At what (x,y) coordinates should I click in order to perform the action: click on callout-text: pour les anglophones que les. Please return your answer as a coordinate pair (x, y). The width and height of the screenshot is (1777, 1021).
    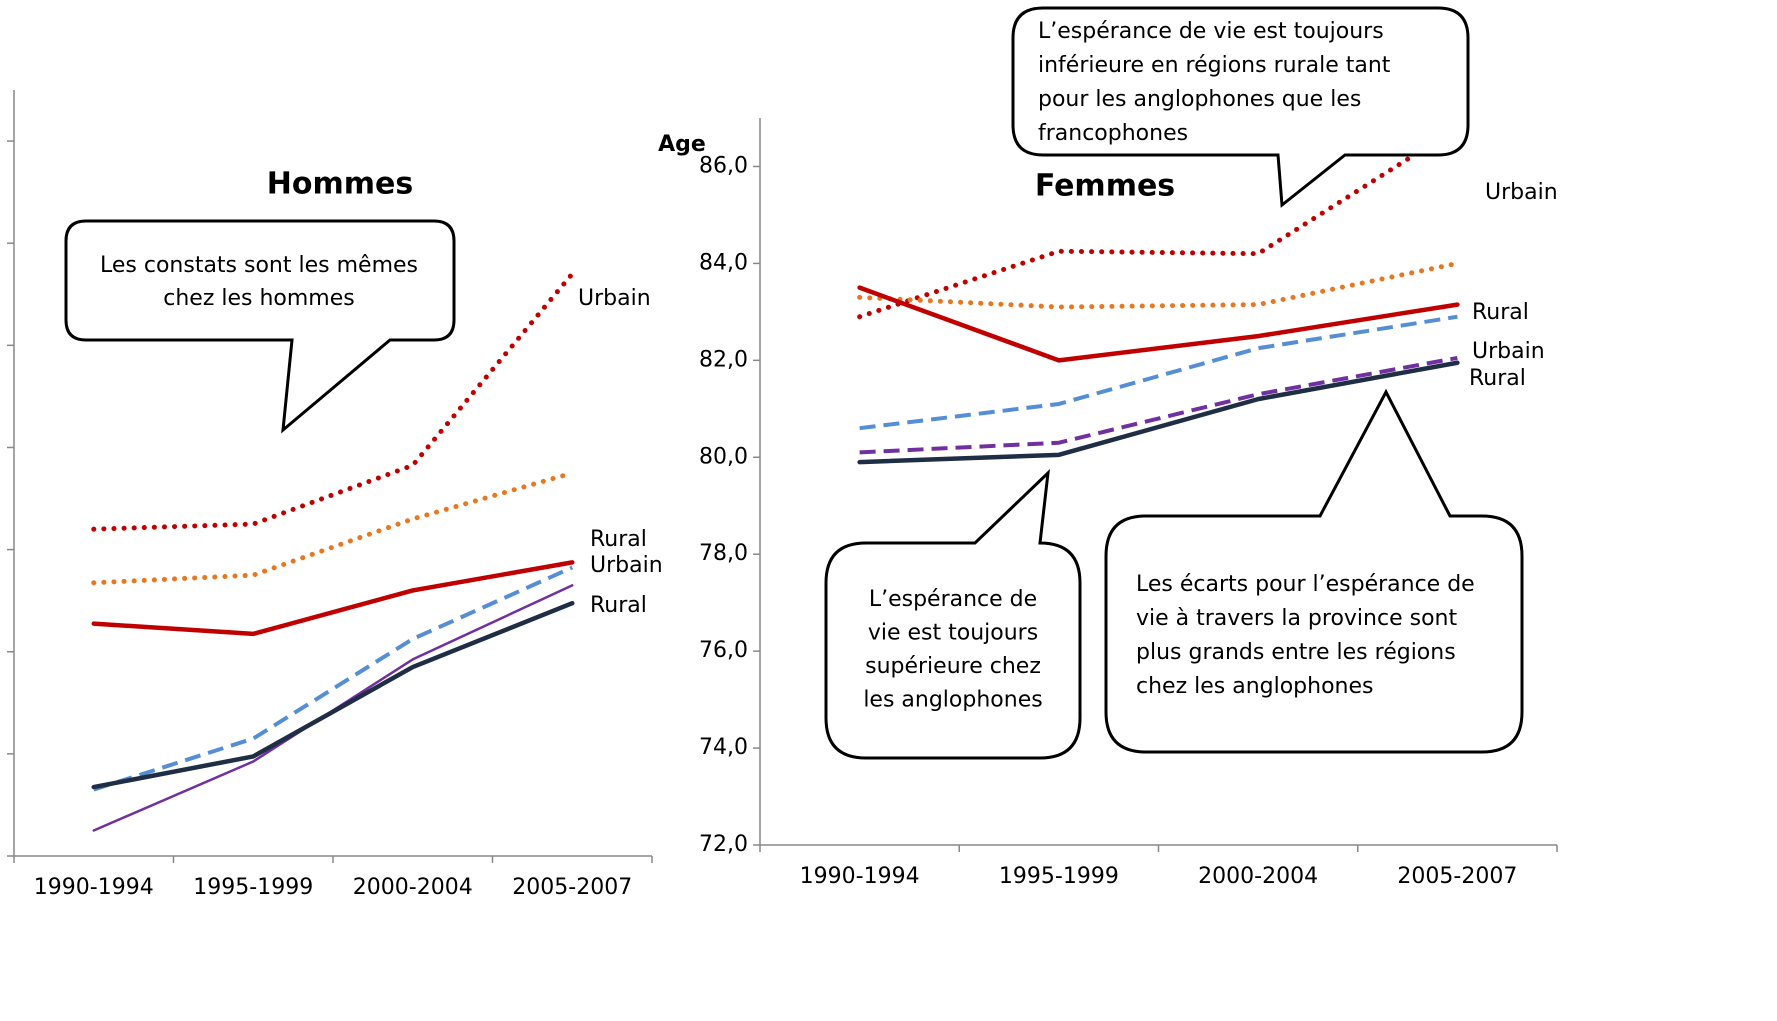
    Looking at the image, I should click on (1199, 99).